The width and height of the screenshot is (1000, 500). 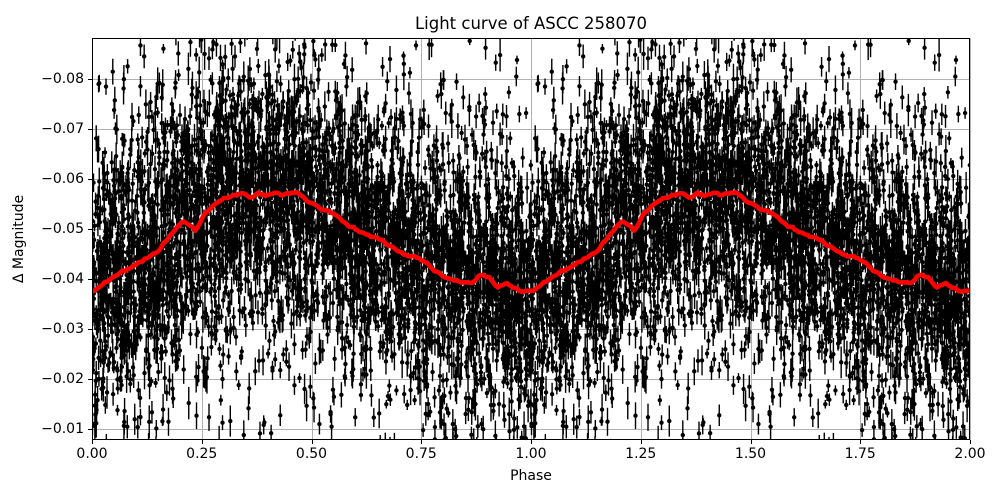 I want to click on y-tick-label: −0.06, so click(x=62, y=179).